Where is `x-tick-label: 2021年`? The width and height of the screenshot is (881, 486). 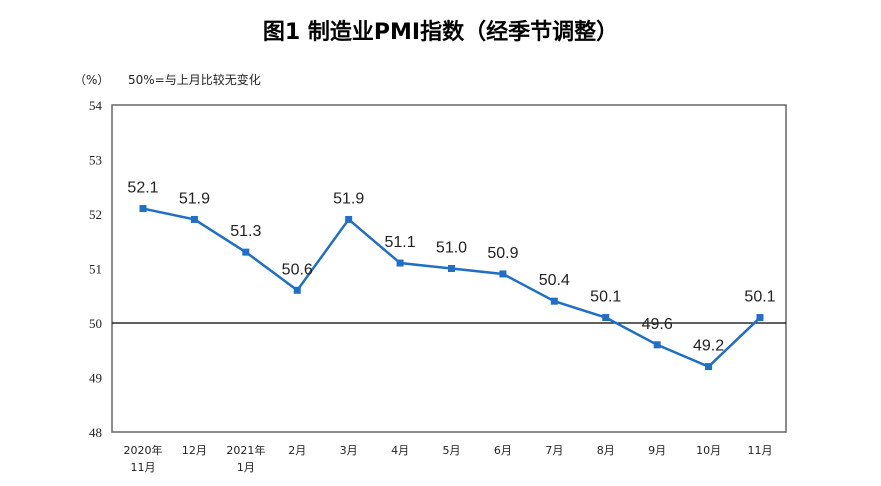 x-tick-label: 2021年 is located at coordinates (245, 450).